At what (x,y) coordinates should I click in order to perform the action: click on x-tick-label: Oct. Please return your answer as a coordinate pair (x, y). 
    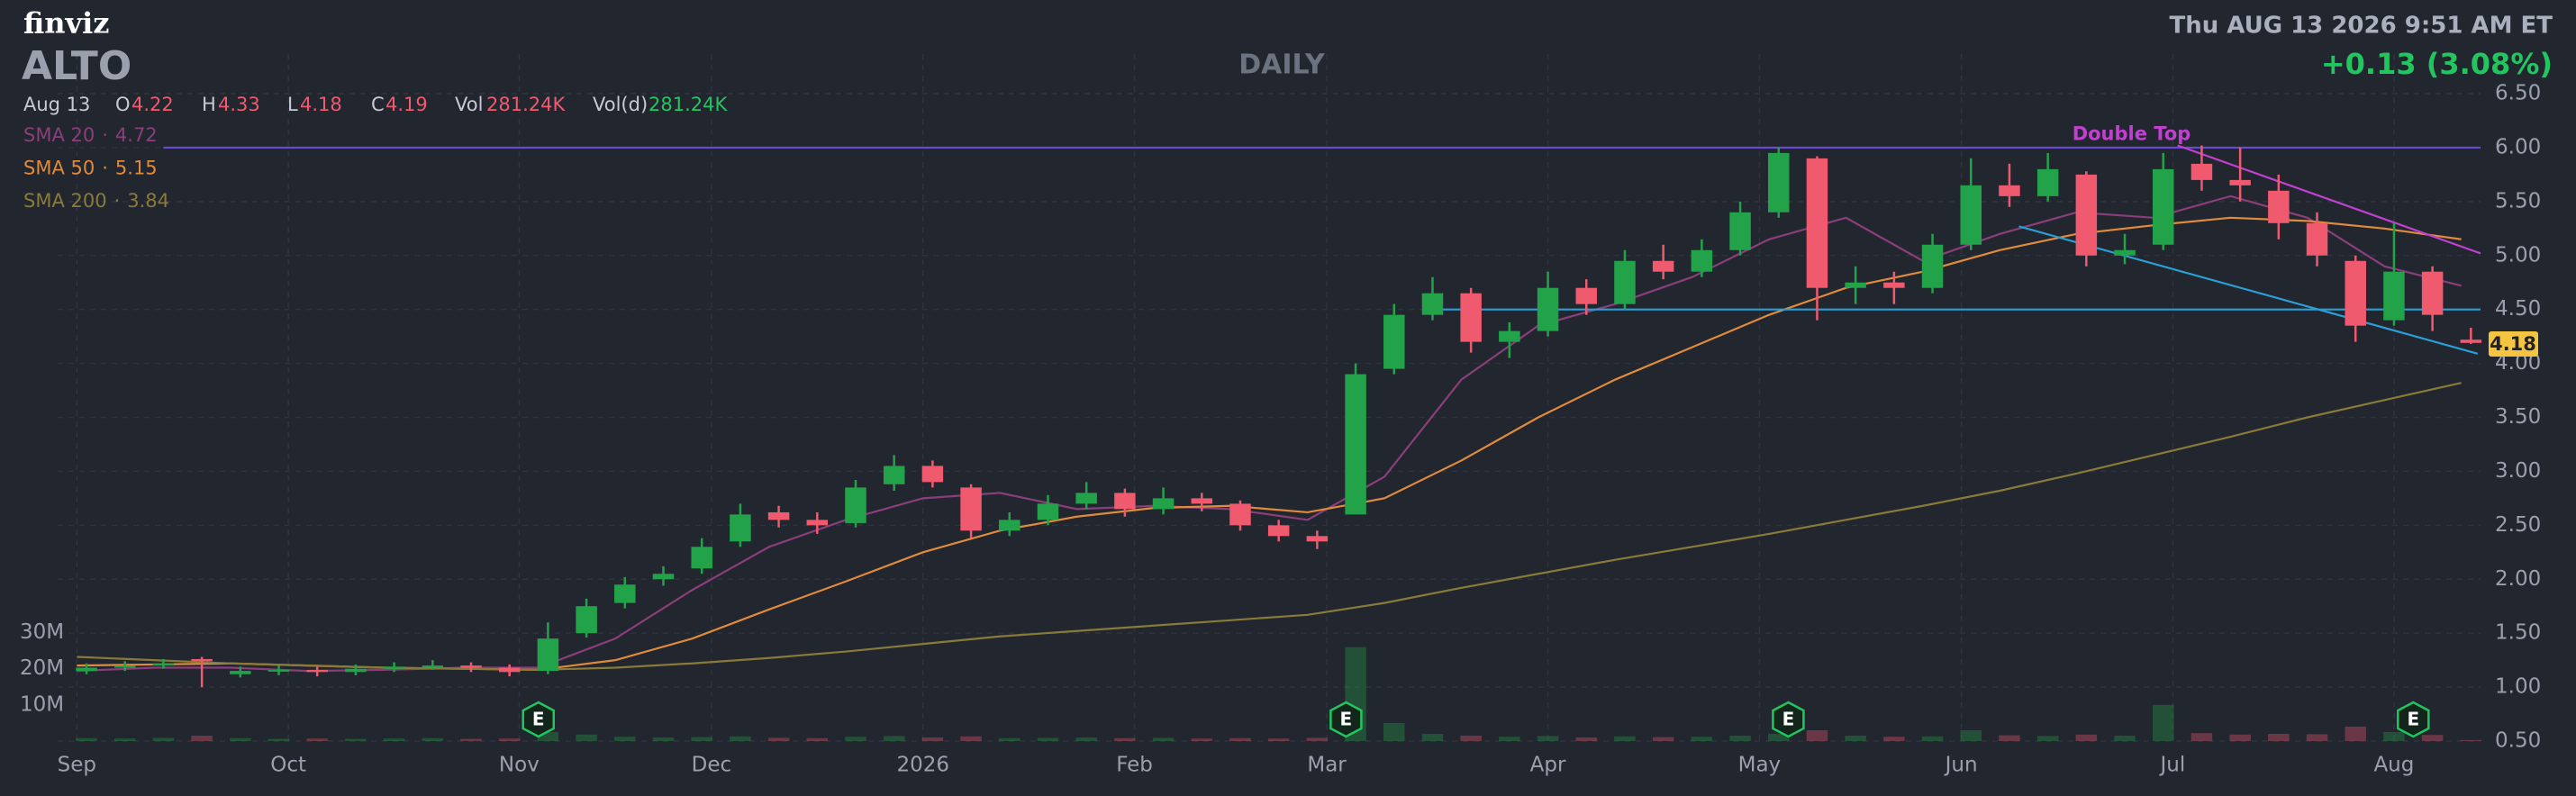
    Looking at the image, I should click on (288, 765).